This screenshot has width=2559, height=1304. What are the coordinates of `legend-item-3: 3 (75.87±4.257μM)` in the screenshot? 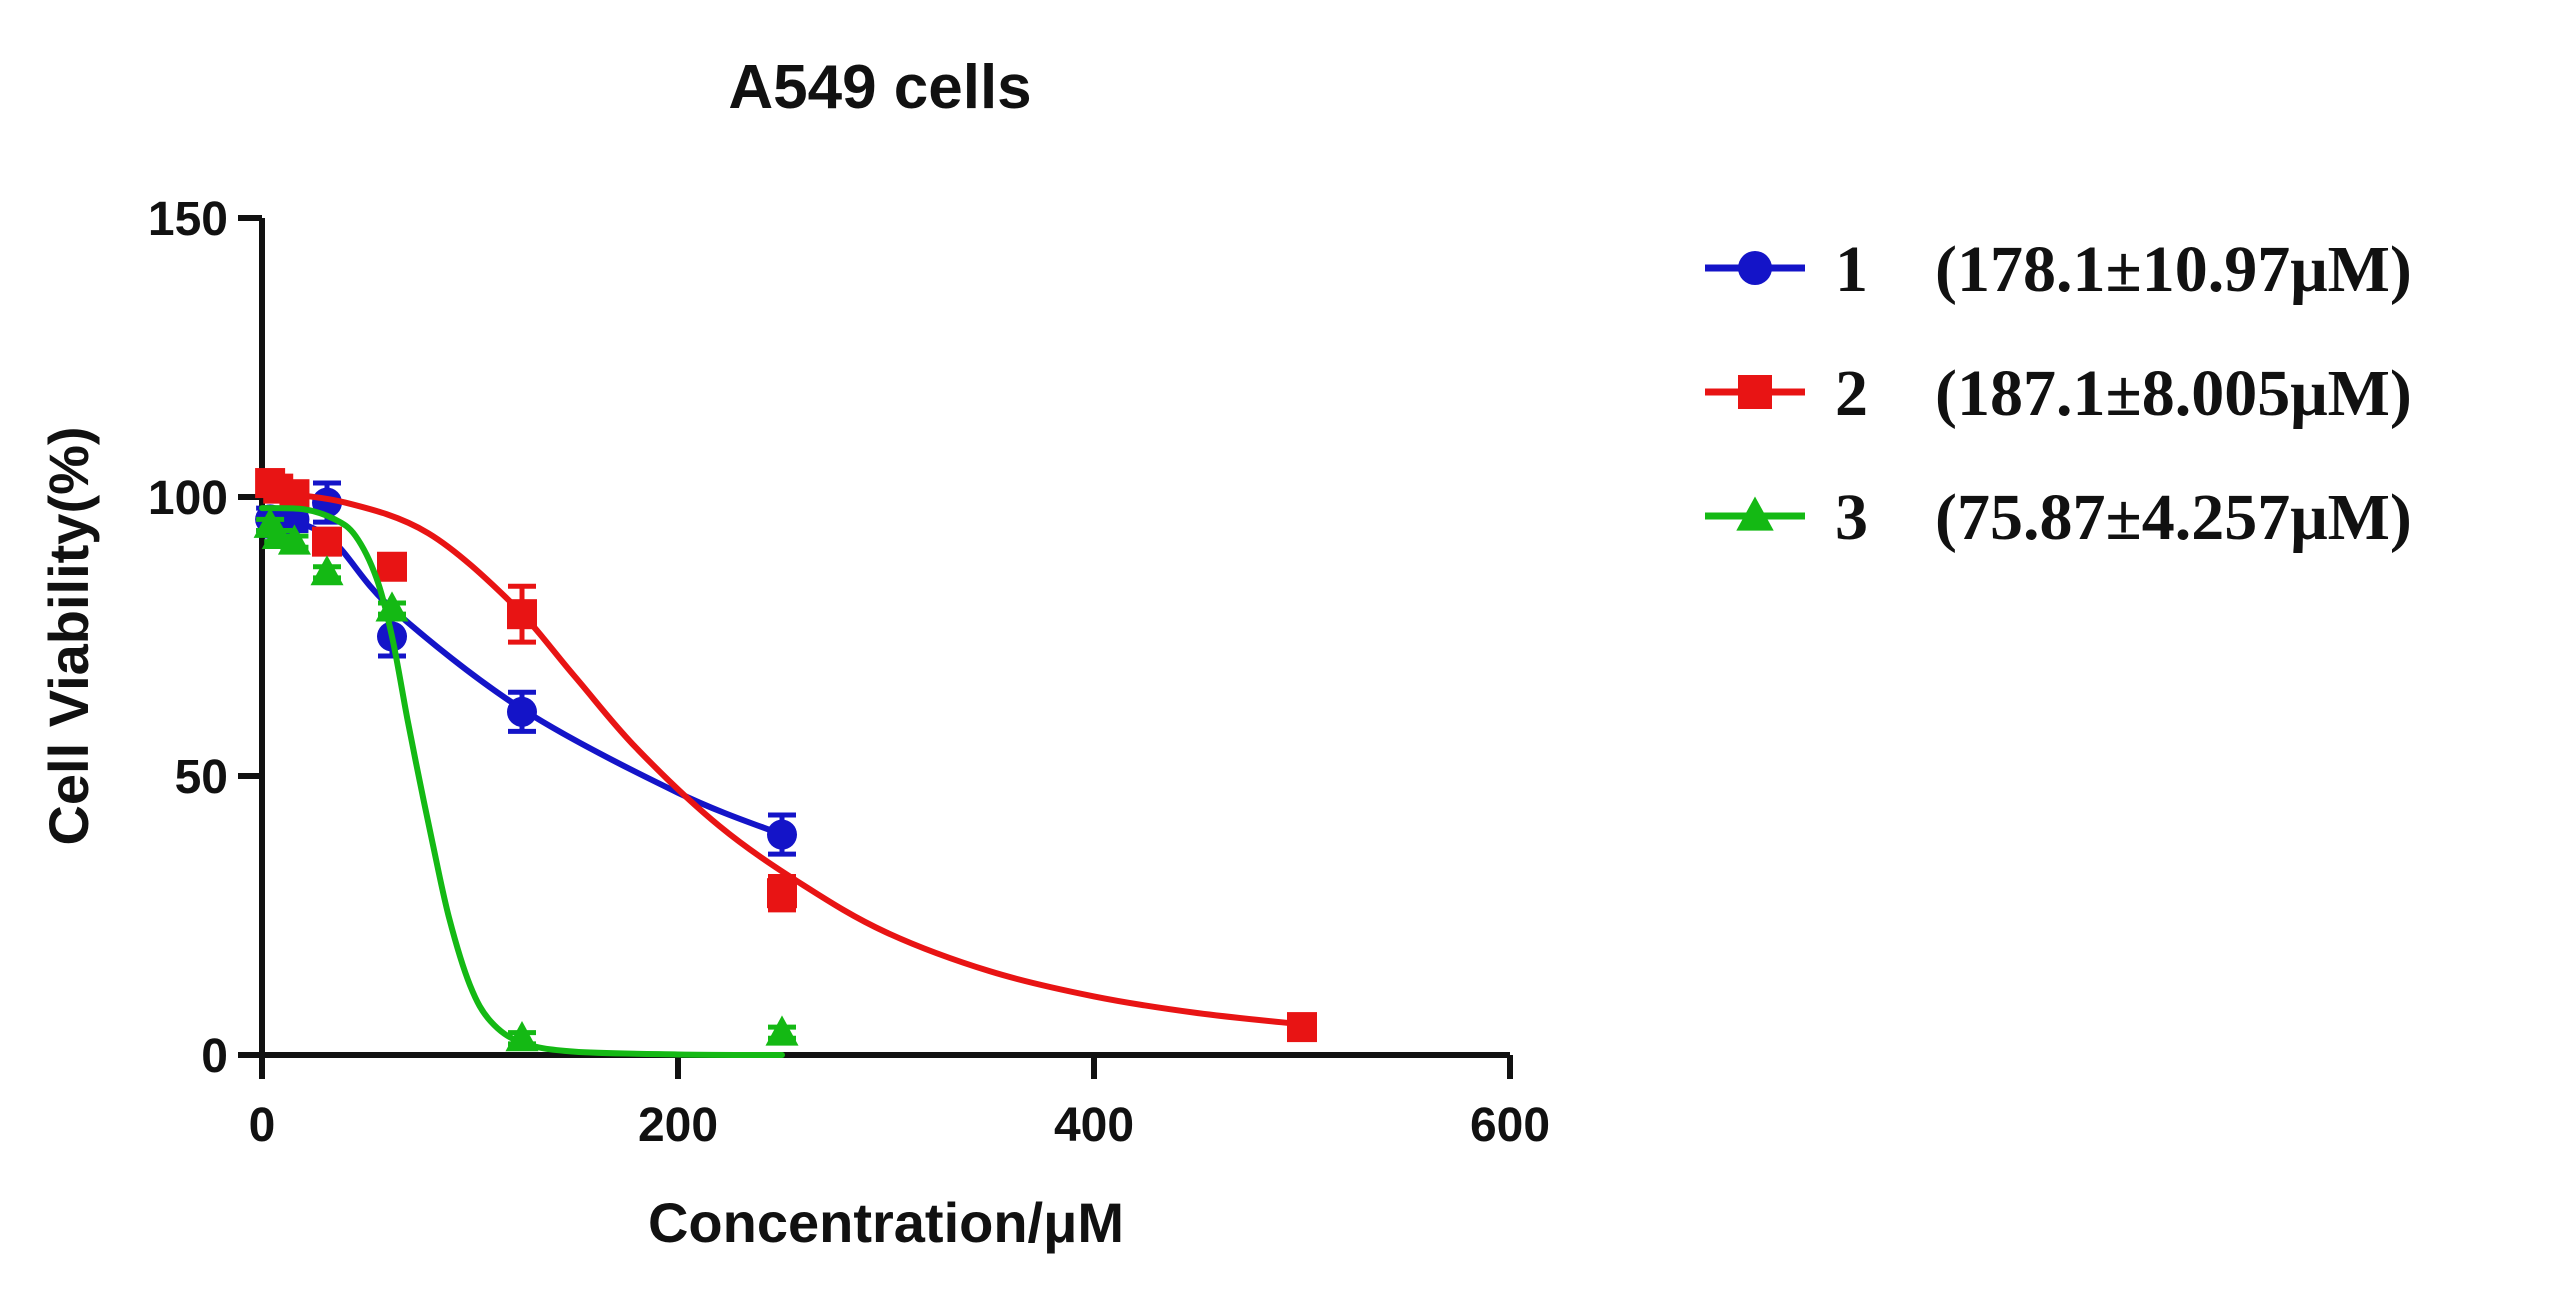 It's located at (2058, 517).